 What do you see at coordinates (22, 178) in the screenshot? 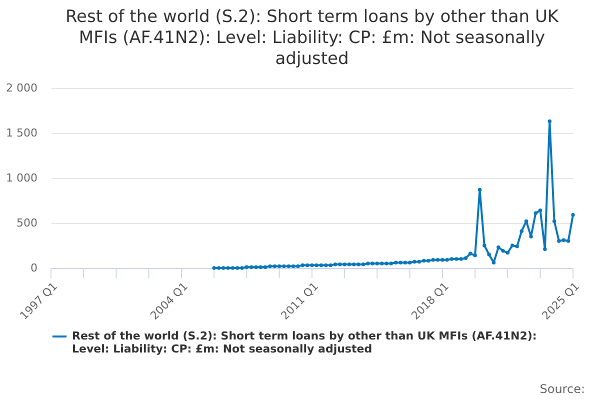
I see `y-tick-label: 1 000` at bounding box center [22, 178].